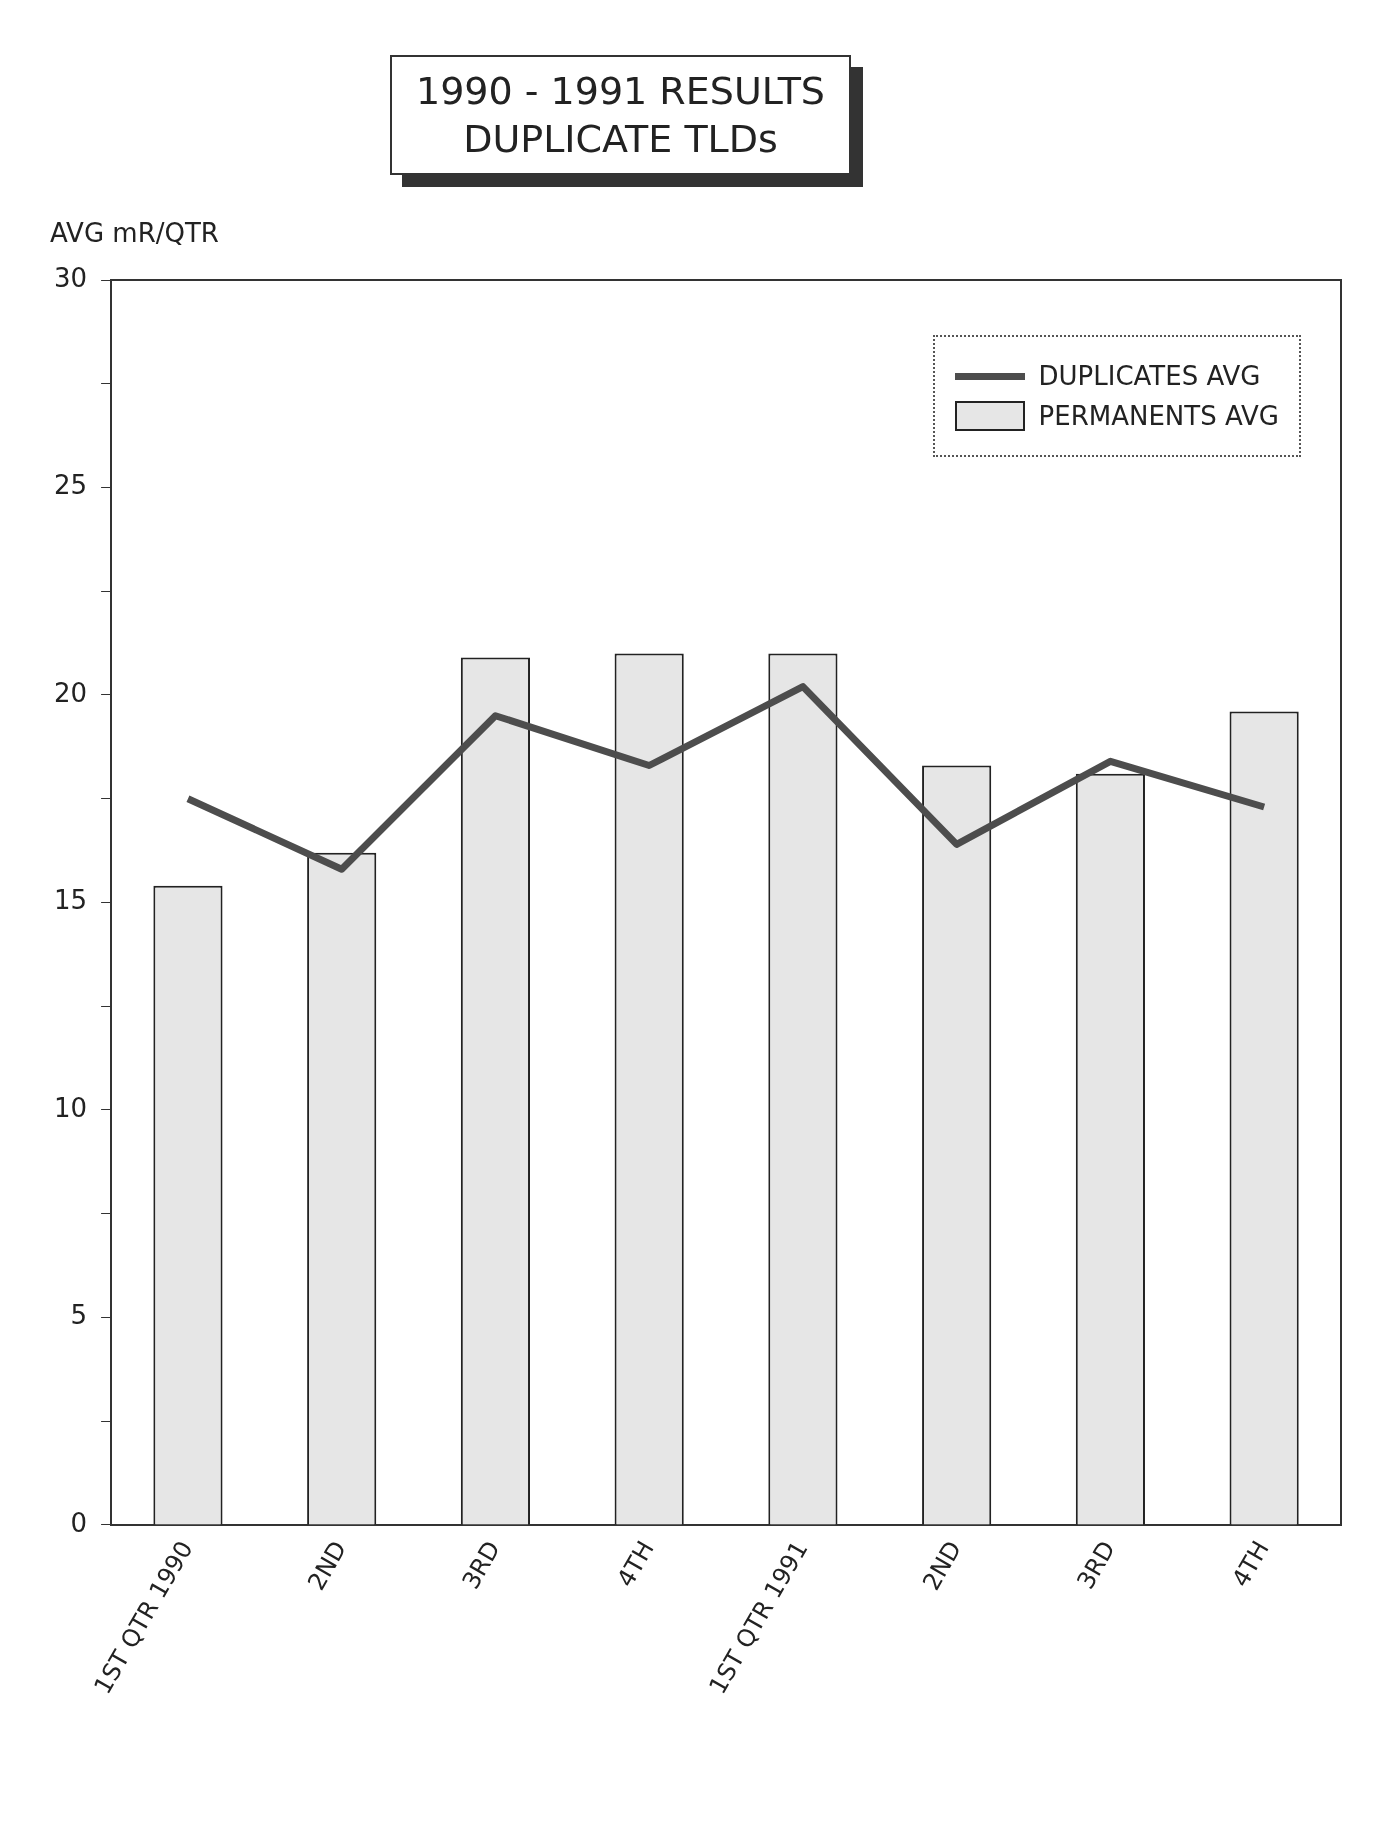 The height and width of the screenshot is (1832, 1381). Describe the element at coordinates (70, 485) in the screenshot. I see `y-tick-label: 25` at that location.